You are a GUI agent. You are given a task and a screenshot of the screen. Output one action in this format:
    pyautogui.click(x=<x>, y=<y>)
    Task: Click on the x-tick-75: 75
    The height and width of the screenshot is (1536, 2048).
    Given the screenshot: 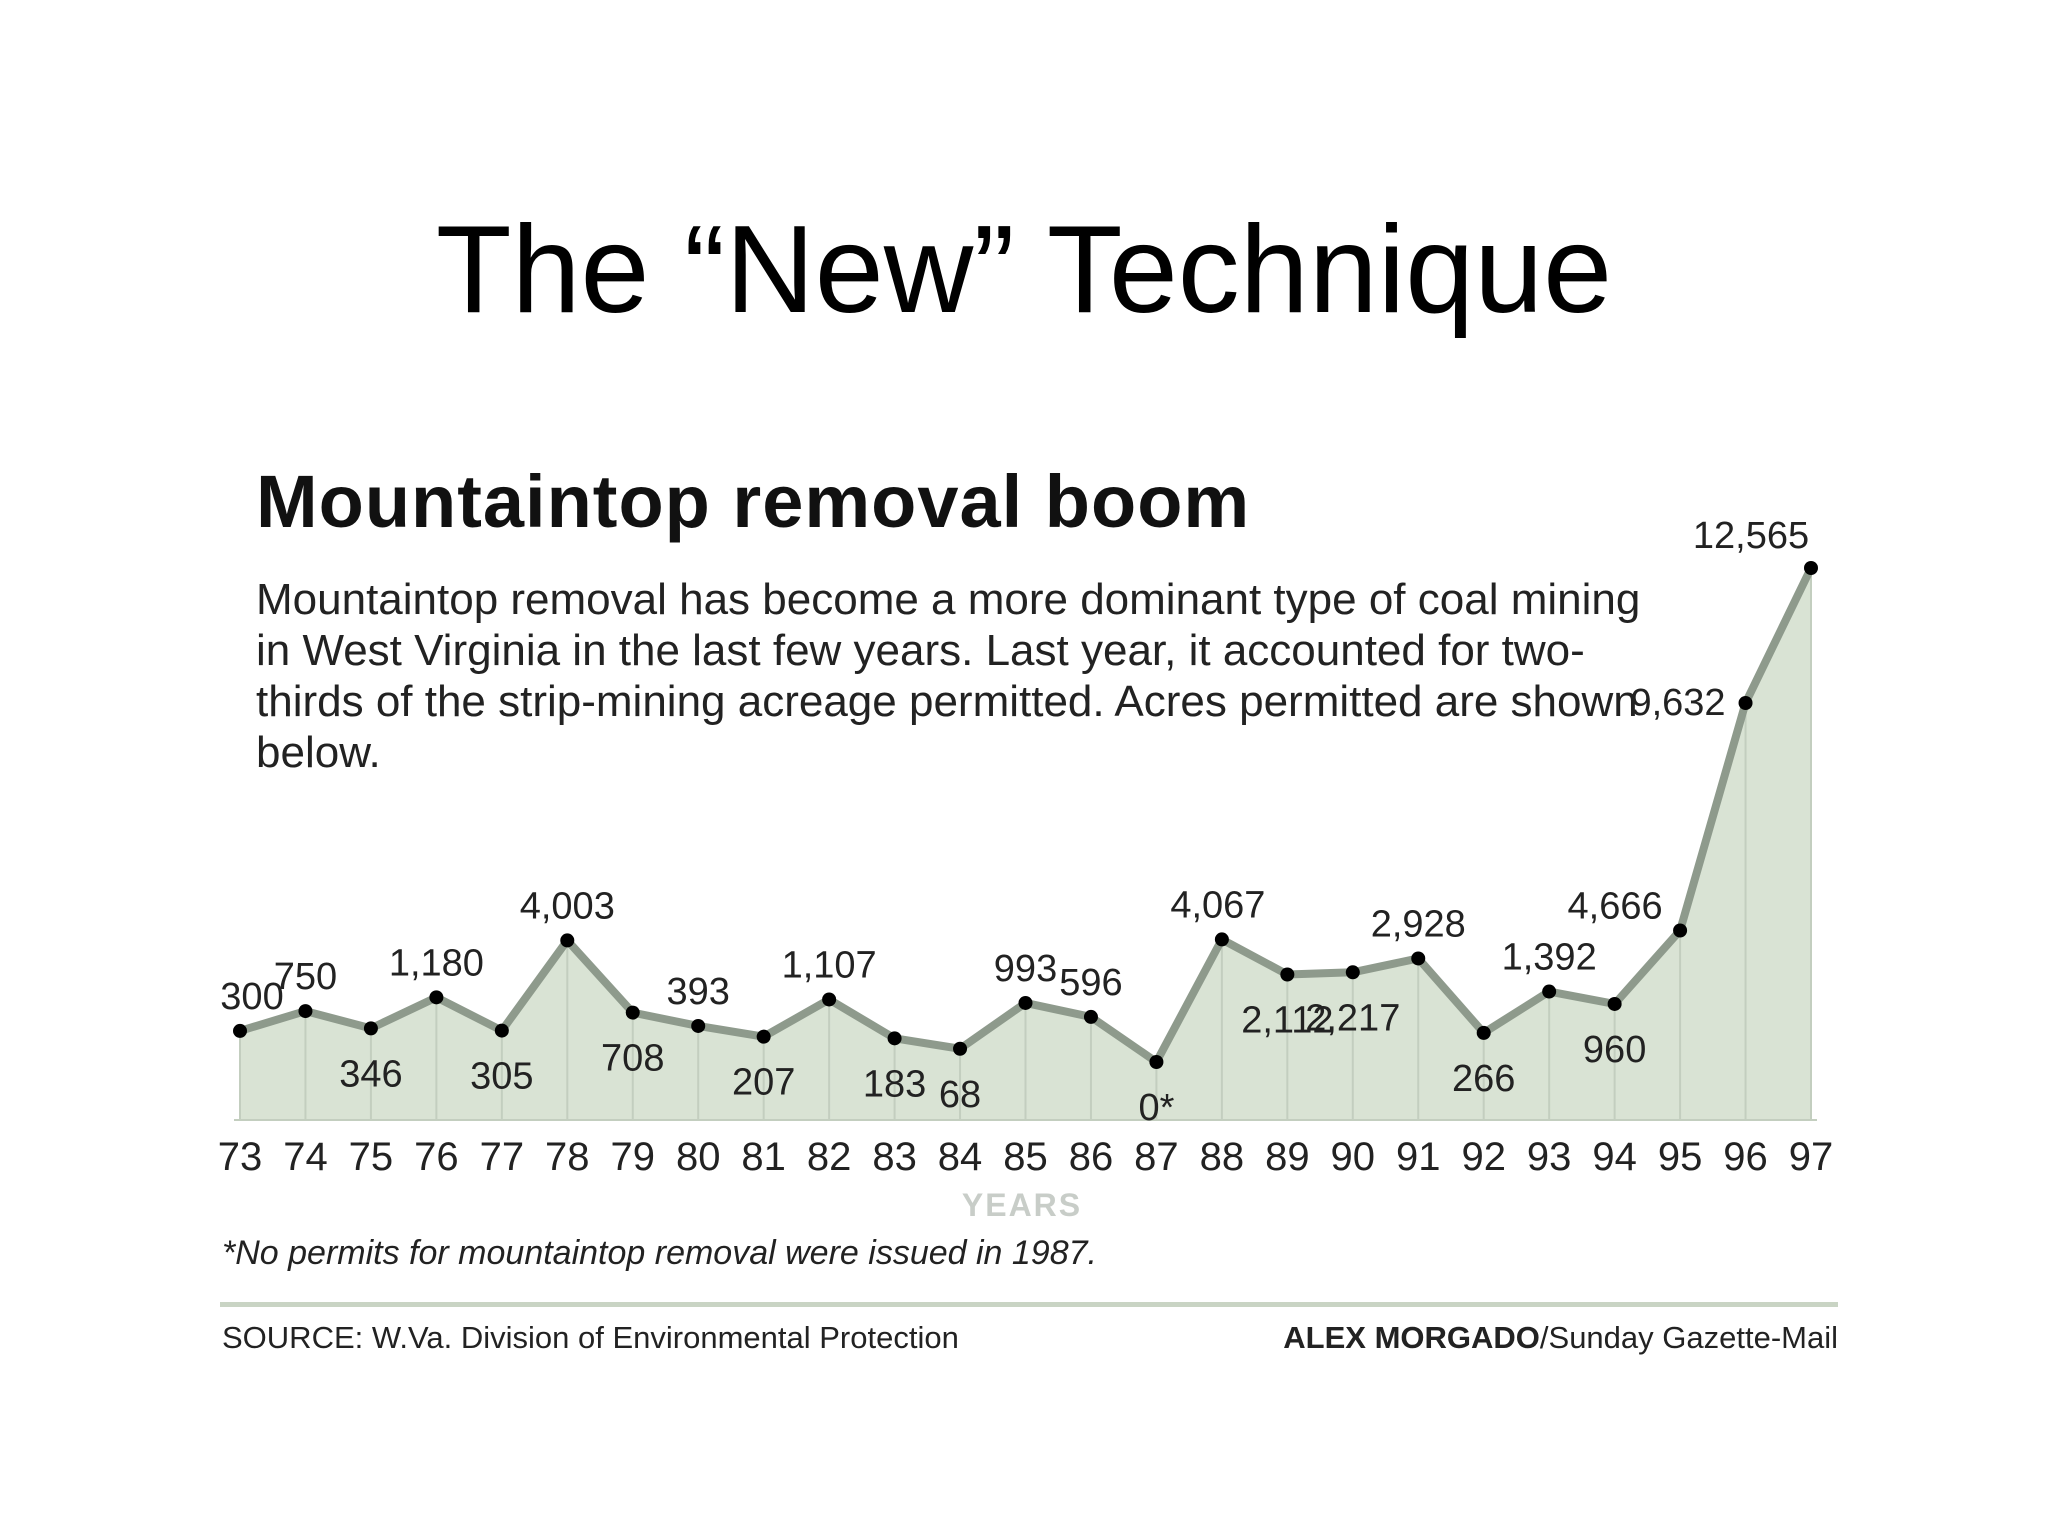 What is the action you would take?
    pyautogui.click(x=371, y=1157)
    